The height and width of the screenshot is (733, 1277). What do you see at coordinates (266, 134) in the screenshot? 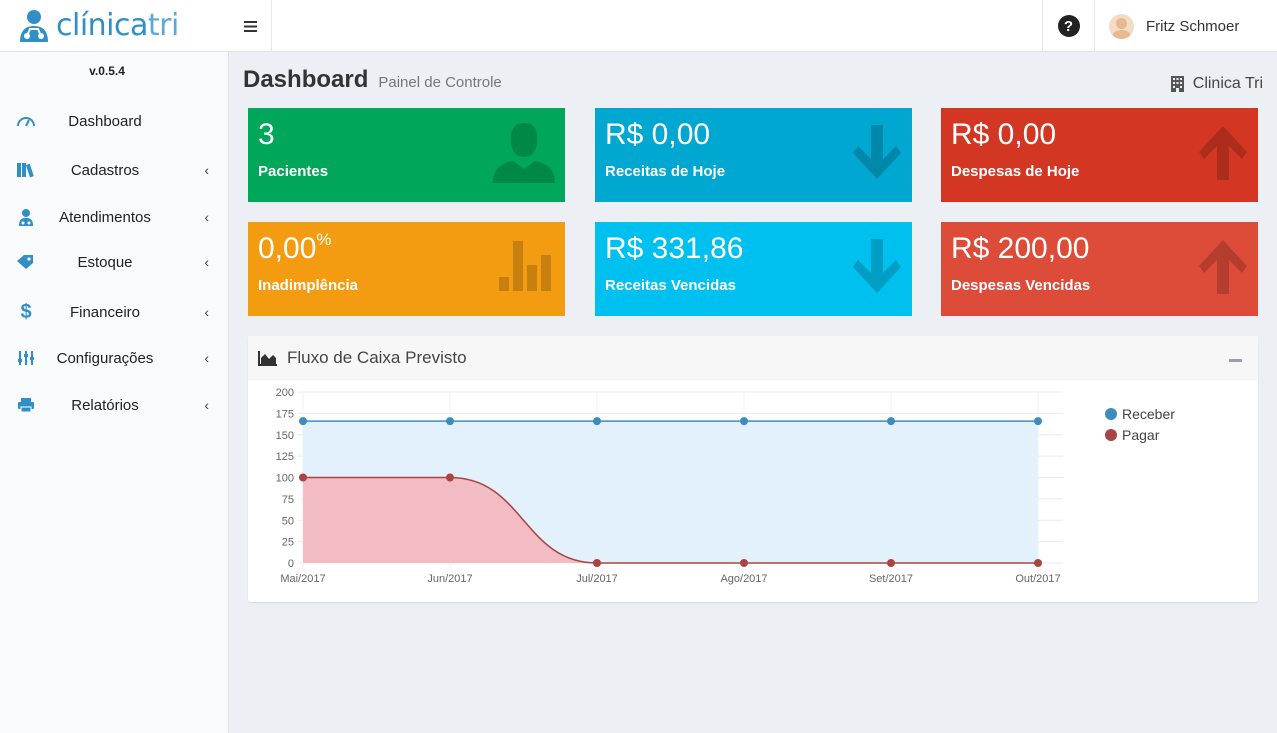
I see `box-value: 3` at bounding box center [266, 134].